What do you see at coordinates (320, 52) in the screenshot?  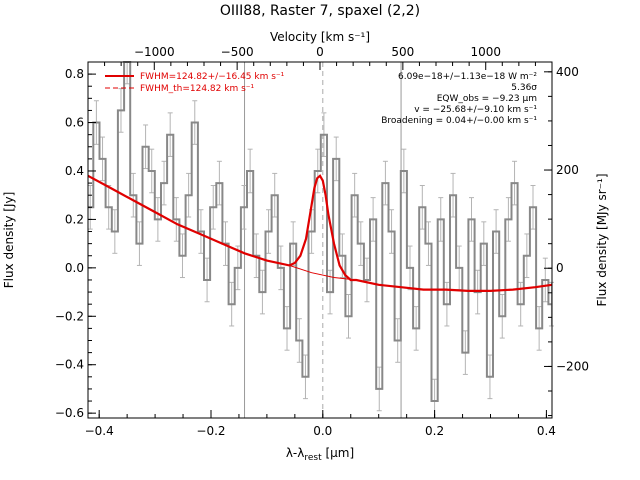 I see `velocity-tick-label: 0` at bounding box center [320, 52].